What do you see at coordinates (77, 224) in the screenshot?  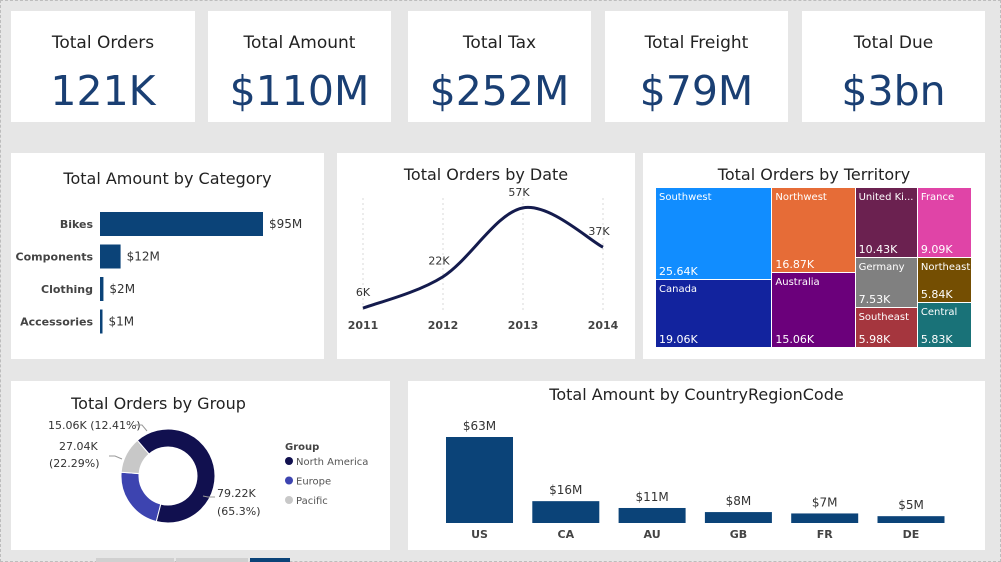 I see `category-tick-label: Bikes` at bounding box center [77, 224].